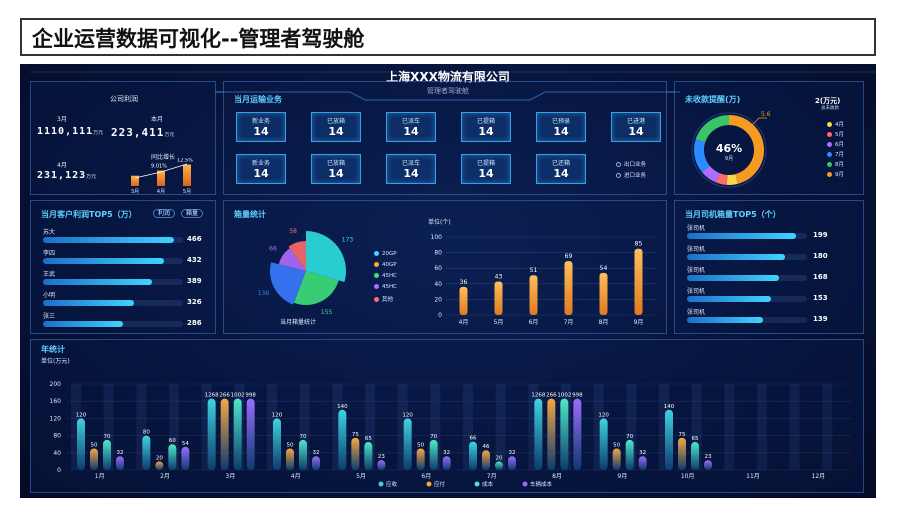 The height and width of the screenshot is (506, 900). What do you see at coordinates (381, 484) in the screenshot?
I see `annual-legend-dot` at bounding box center [381, 484].